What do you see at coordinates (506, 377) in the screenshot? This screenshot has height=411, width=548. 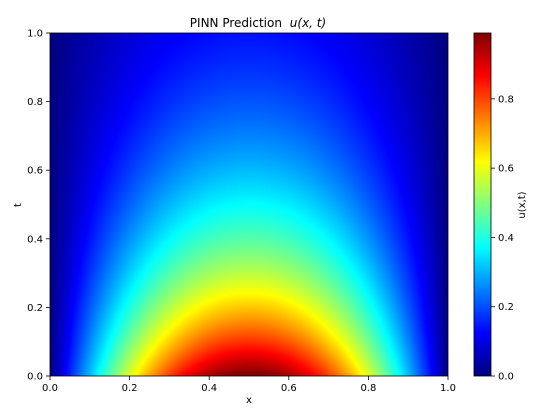 I see `colorbar-tick-label: 0.0` at bounding box center [506, 377].